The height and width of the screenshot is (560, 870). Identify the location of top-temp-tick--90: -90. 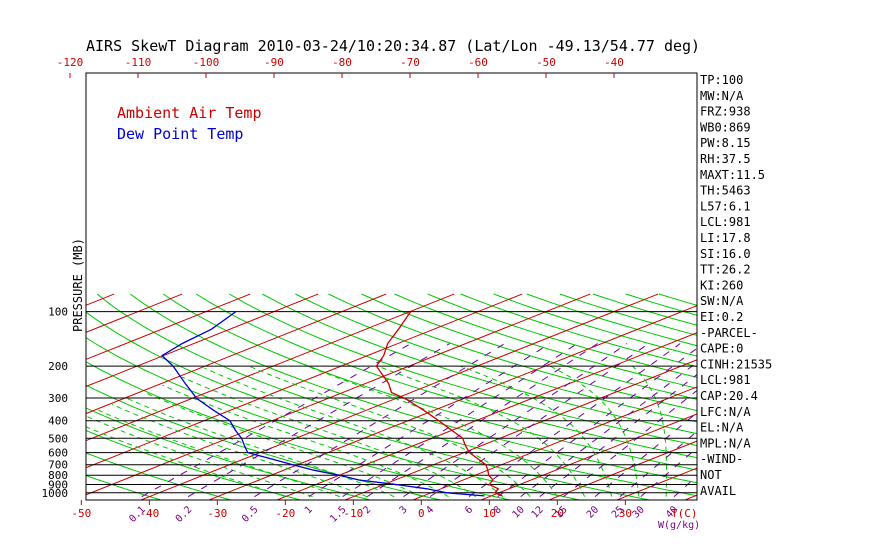
(274, 62).